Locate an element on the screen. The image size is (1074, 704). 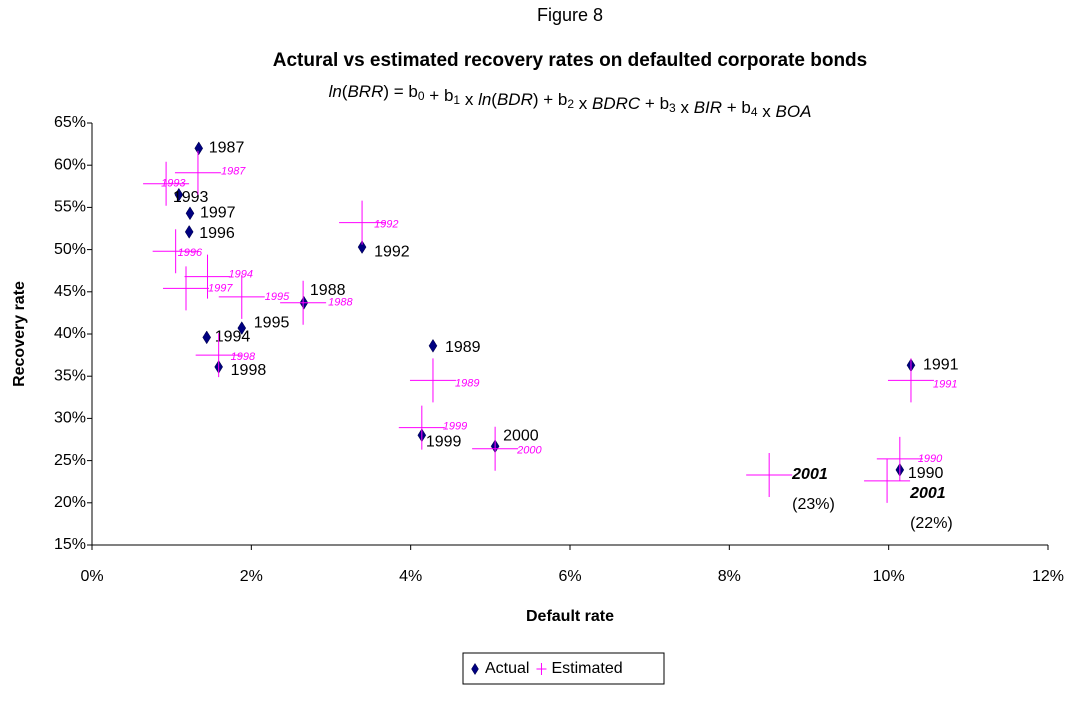
x-tick-label: 2% is located at coordinates (251, 576).